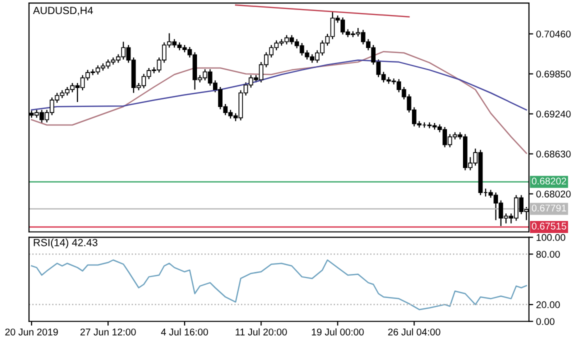 The width and height of the screenshot is (580, 339). What do you see at coordinates (553, 154) in the screenshot?
I see `y-tick-label: 0.68630` at bounding box center [553, 154].